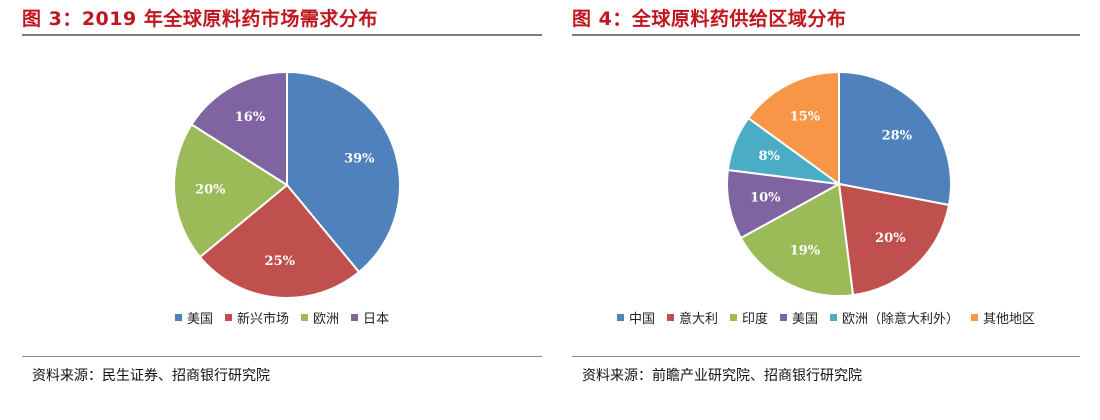  Describe the element at coordinates (151, 376) in the screenshot. I see `source-note: 资料来源：民生证券、招商银行研究院` at that location.